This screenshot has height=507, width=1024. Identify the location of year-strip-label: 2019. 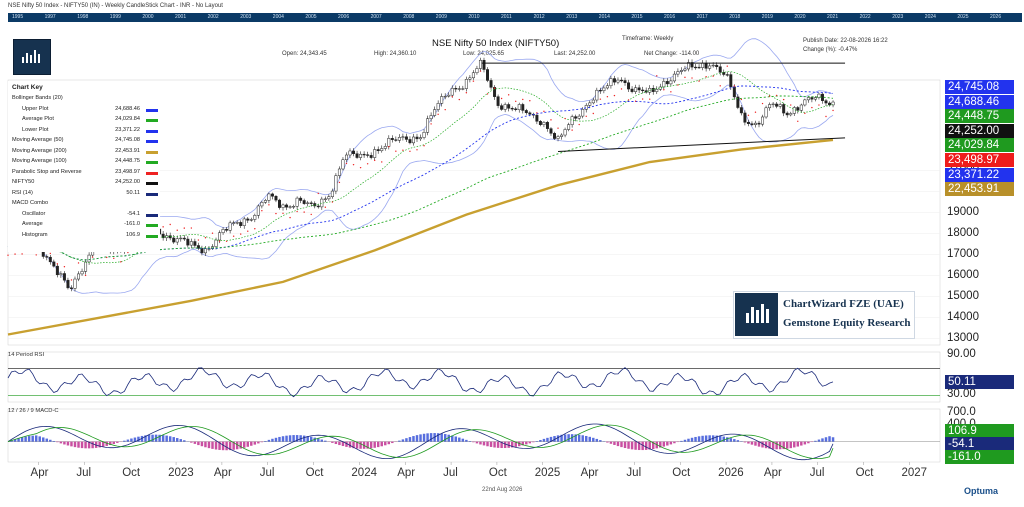
(767, 17).